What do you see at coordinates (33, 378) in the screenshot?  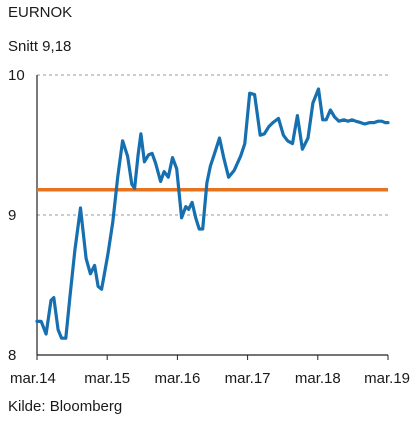 I see `x-tick-label: mar.14` at bounding box center [33, 378].